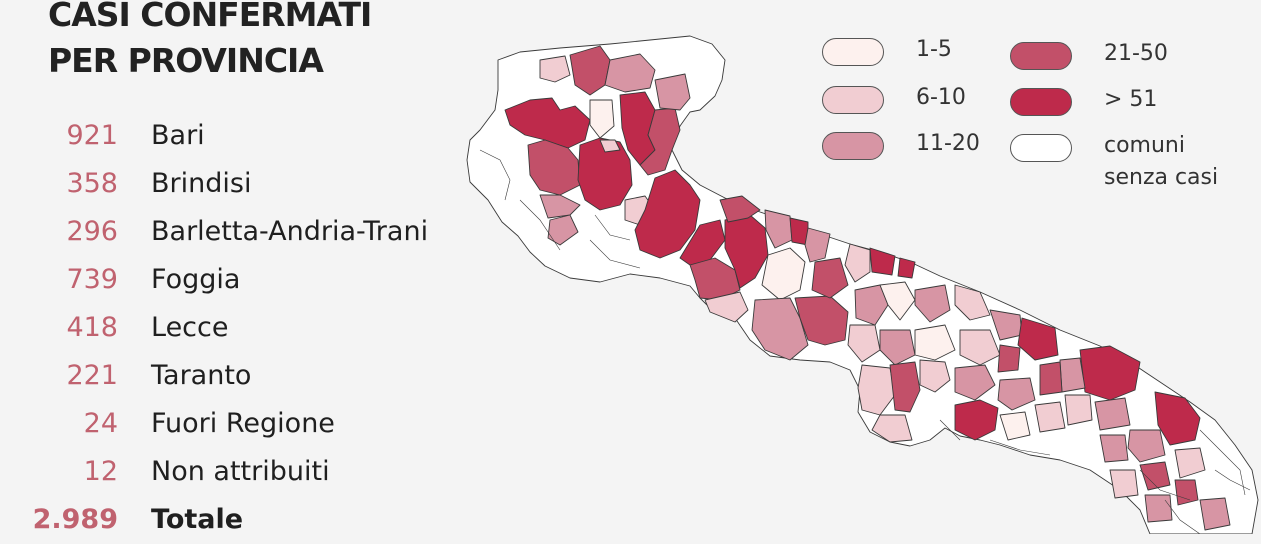 Image resolution: width=1261 pixels, height=544 pixels. What do you see at coordinates (210, 17) in the screenshot?
I see `title-line-1: CASI CONFERMATI` at bounding box center [210, 17].